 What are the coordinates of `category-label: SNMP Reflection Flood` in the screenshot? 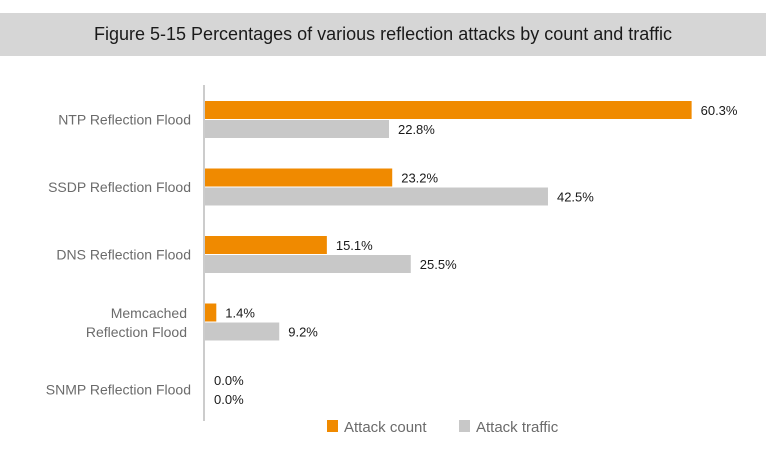 It's located at (118, 390).